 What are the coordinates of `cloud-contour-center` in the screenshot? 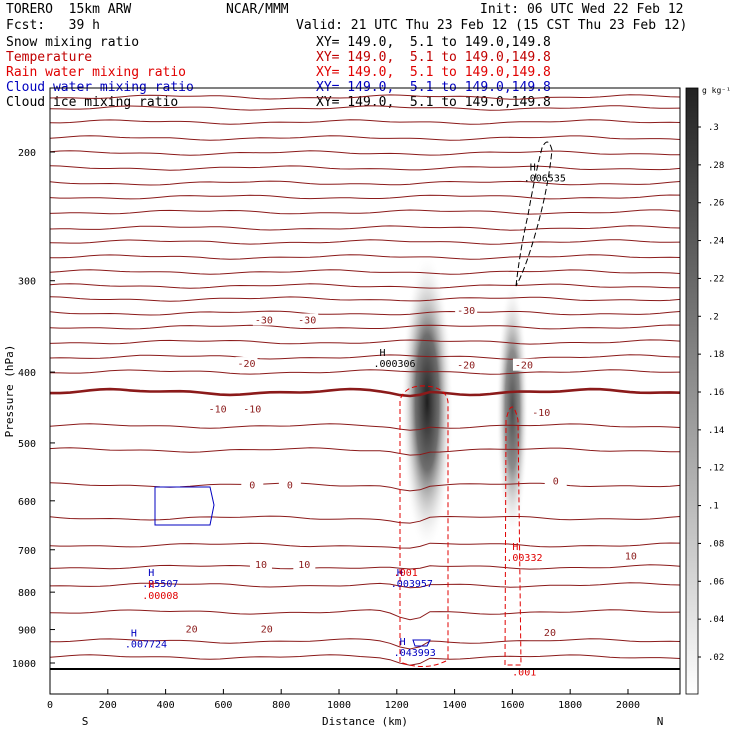 It's located at (421, 643).